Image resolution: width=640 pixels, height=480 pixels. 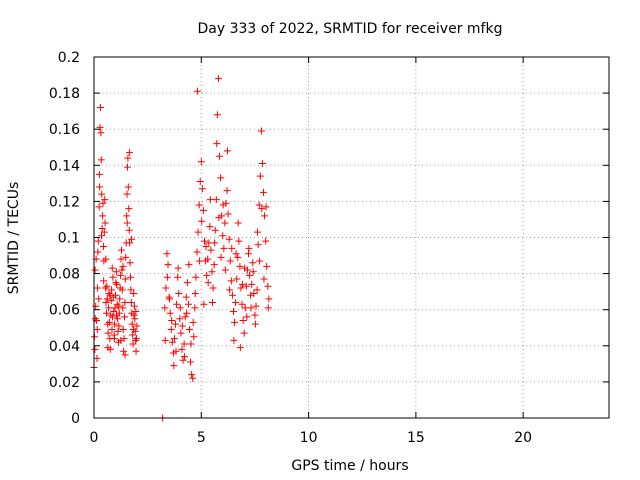 What do you see at coordinates (64, 202) in the screenshot?
I see `y-tick-label: 0.12` at bounding box center [64, 202].